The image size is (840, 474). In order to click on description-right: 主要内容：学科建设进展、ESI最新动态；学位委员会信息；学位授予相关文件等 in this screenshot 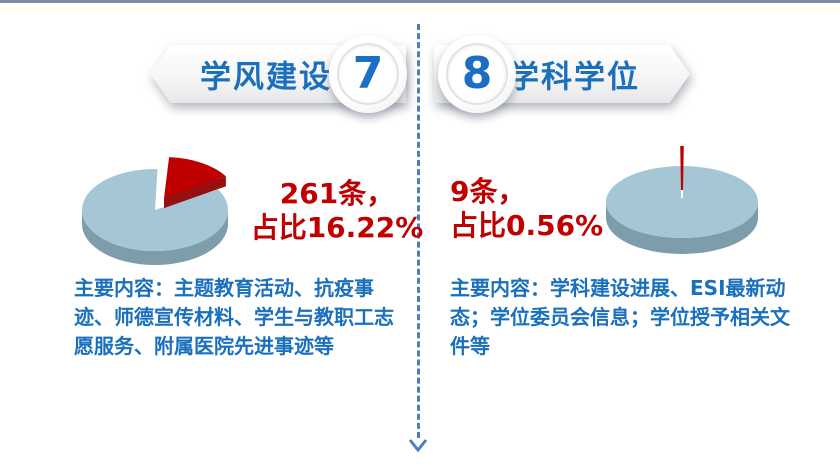, I will do `click(620, 317)`.